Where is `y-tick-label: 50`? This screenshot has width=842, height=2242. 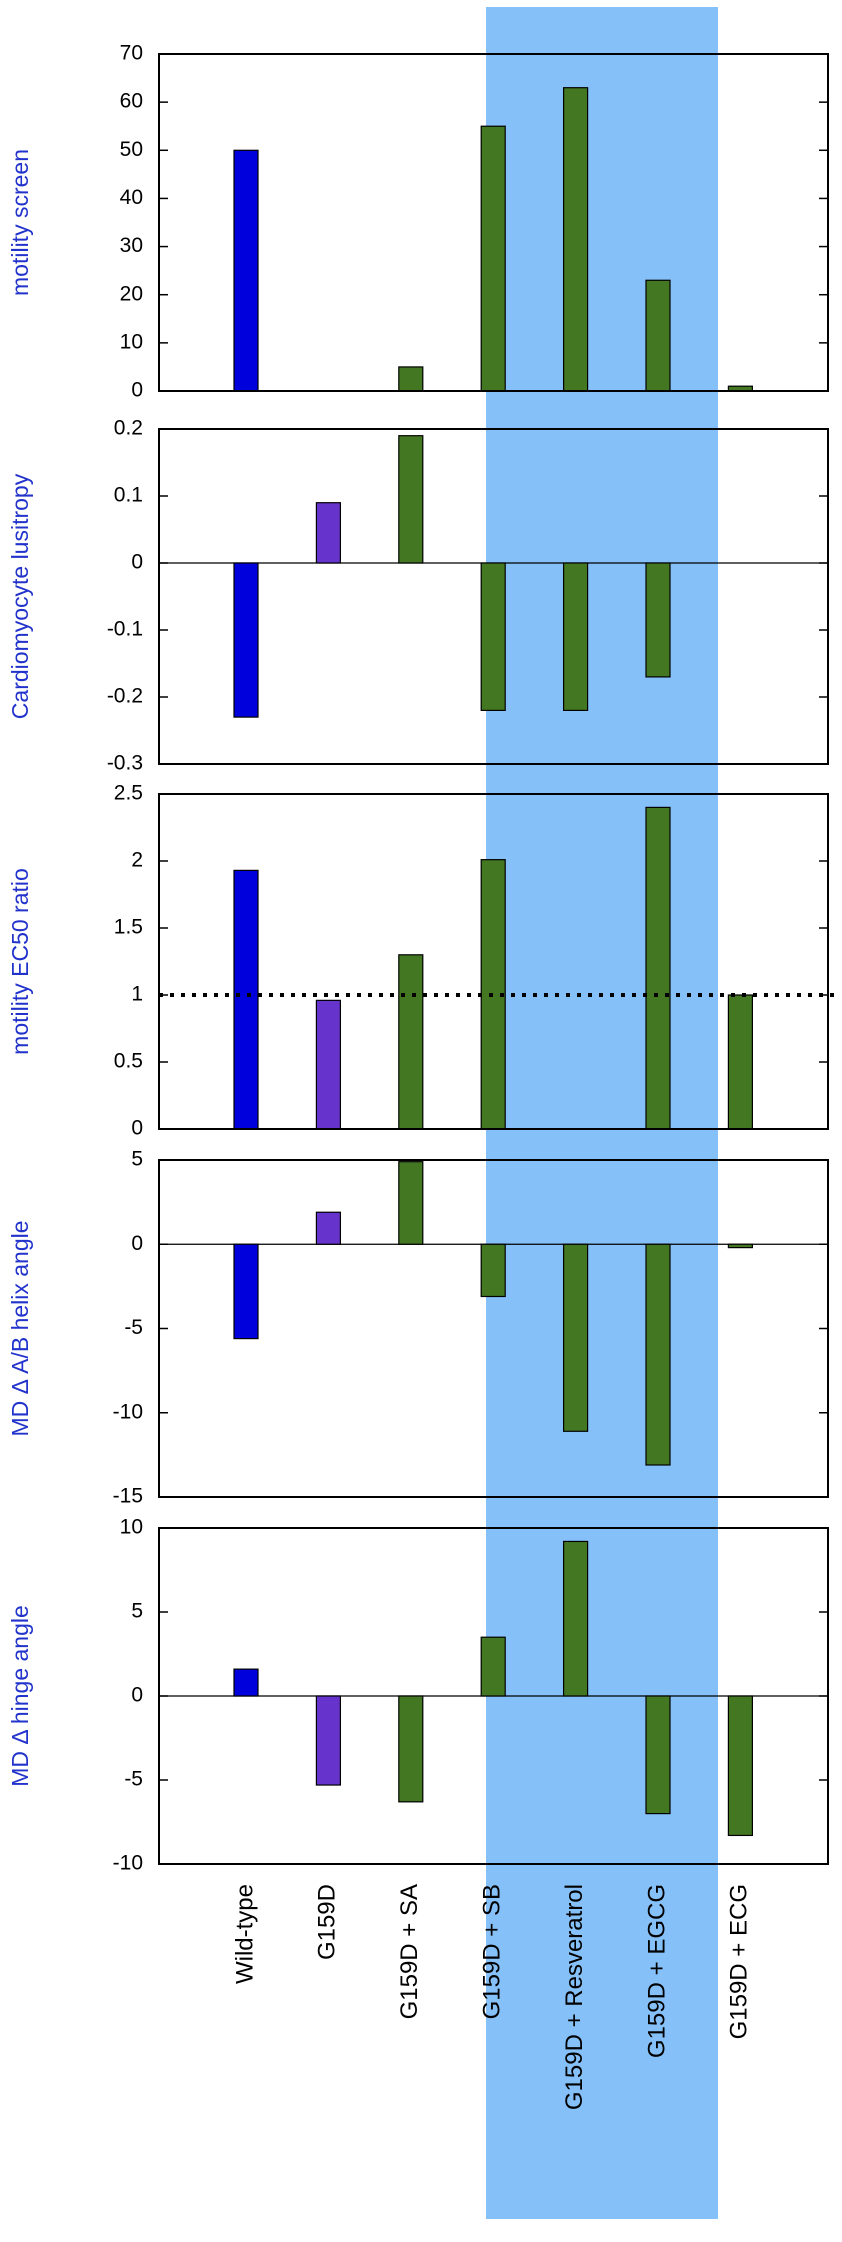 y-tick-label: 50 is located at coordinates (131, 149).